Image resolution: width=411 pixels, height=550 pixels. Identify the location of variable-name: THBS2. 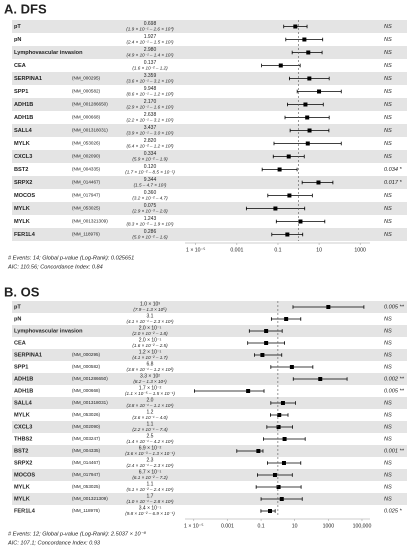
(23, 439).